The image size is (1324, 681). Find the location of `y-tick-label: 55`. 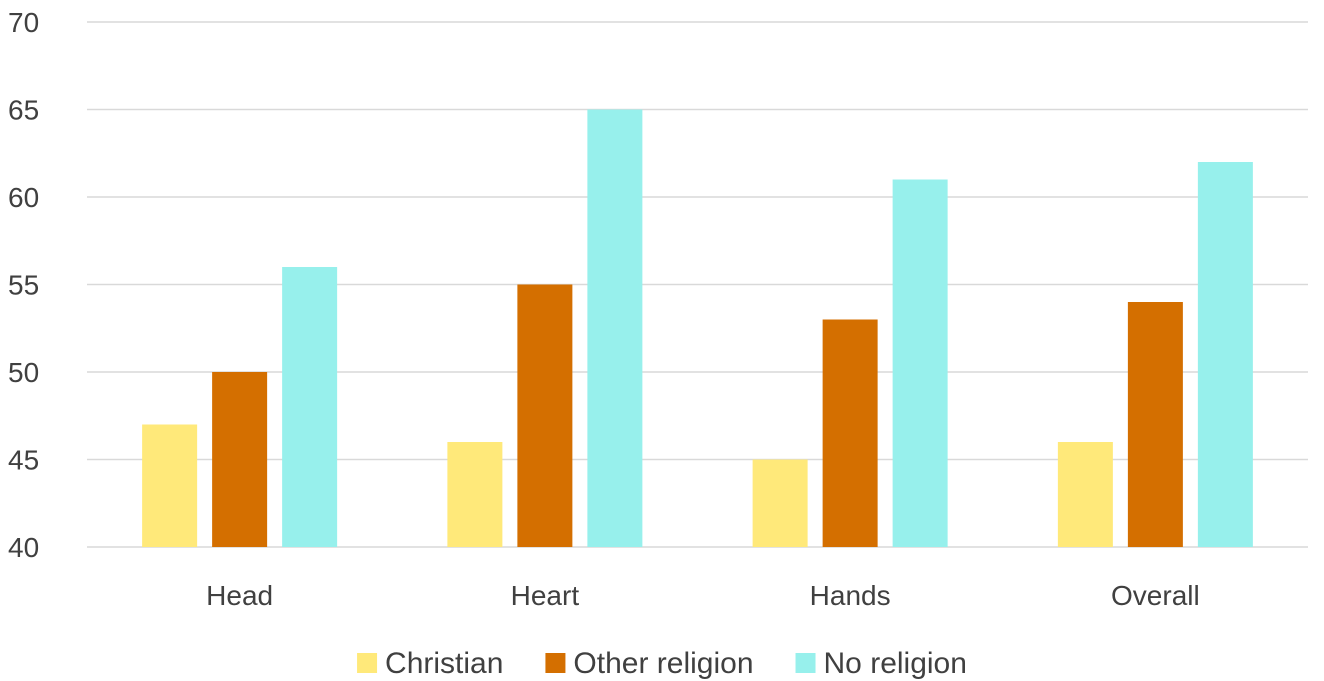

y-tick-label: 55 is located at coordinates (23, 285).